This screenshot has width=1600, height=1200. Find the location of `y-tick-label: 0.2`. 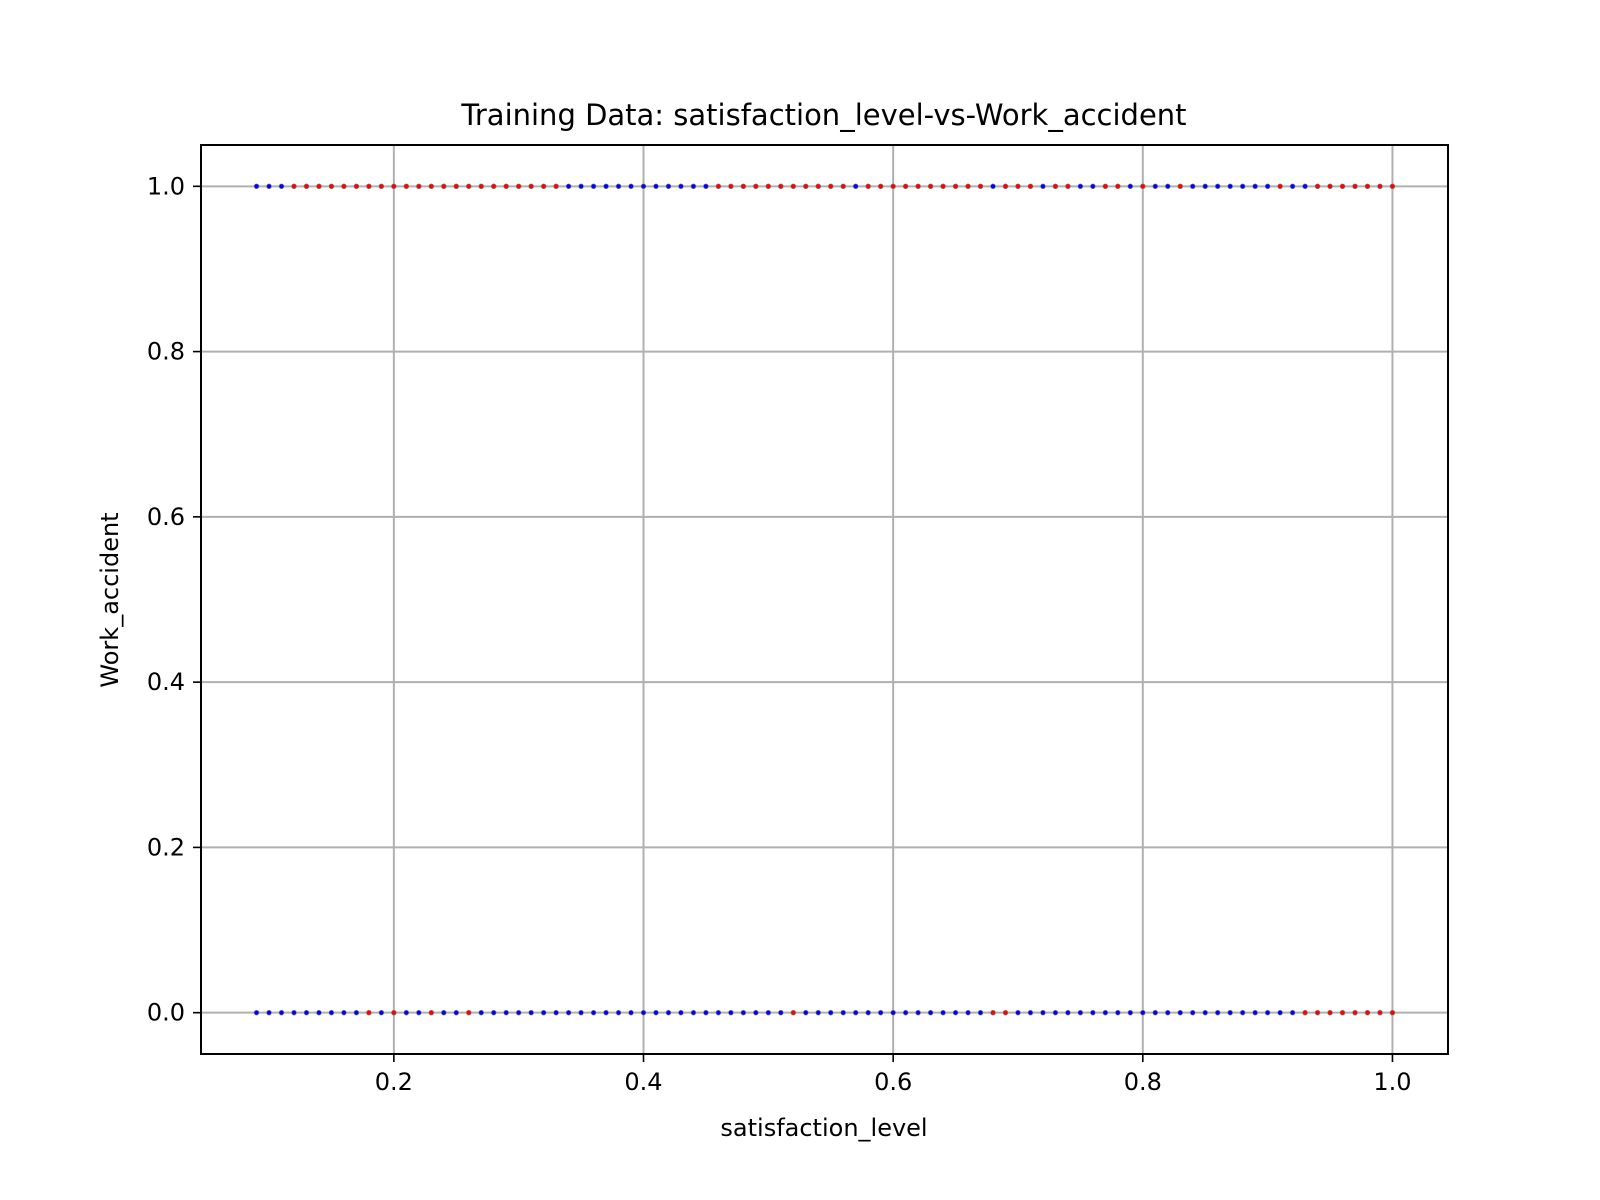

y-tick-label: 0.2 is located at coordinates (166, 847).